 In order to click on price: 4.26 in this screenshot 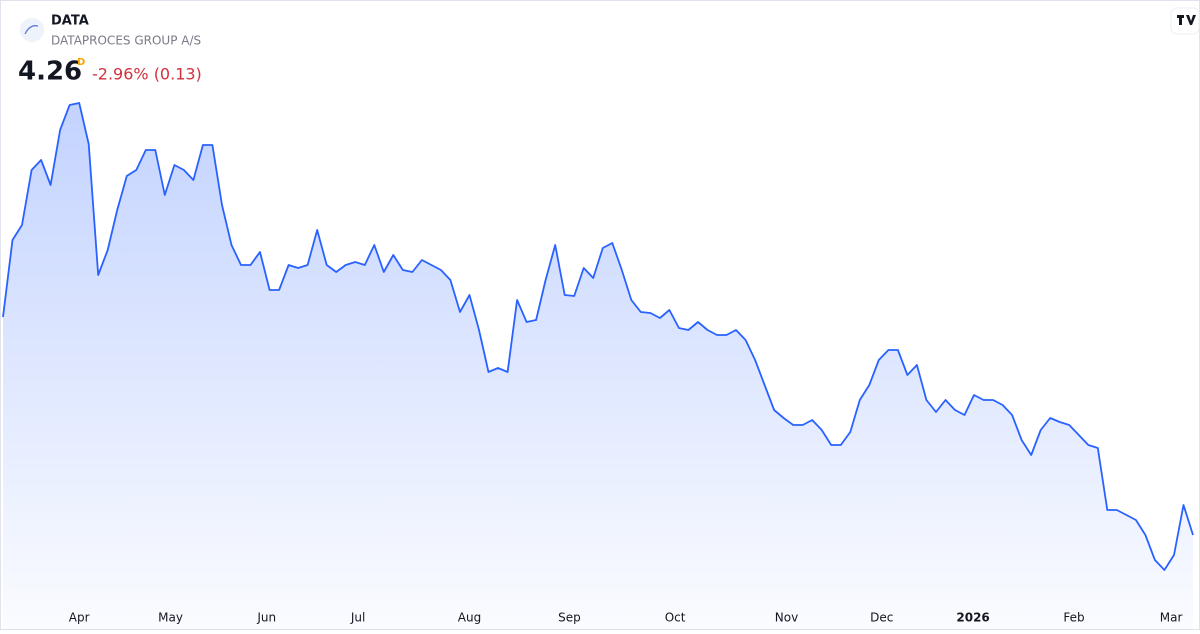, I will do `click(50, 72)`.